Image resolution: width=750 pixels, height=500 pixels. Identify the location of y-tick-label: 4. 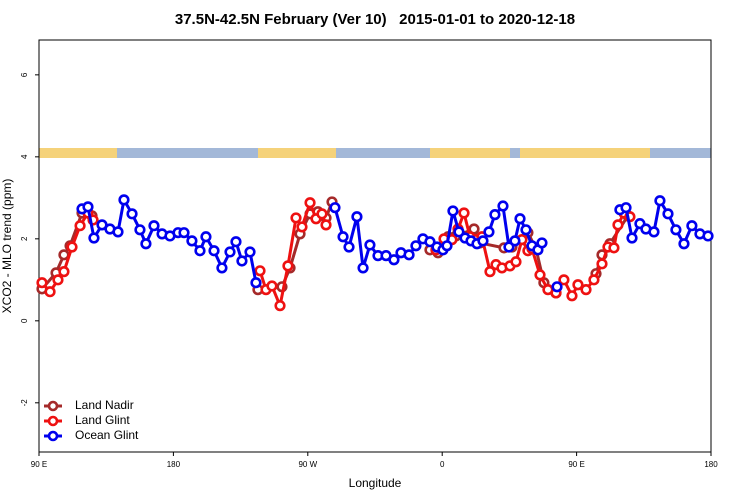
(24, 156).